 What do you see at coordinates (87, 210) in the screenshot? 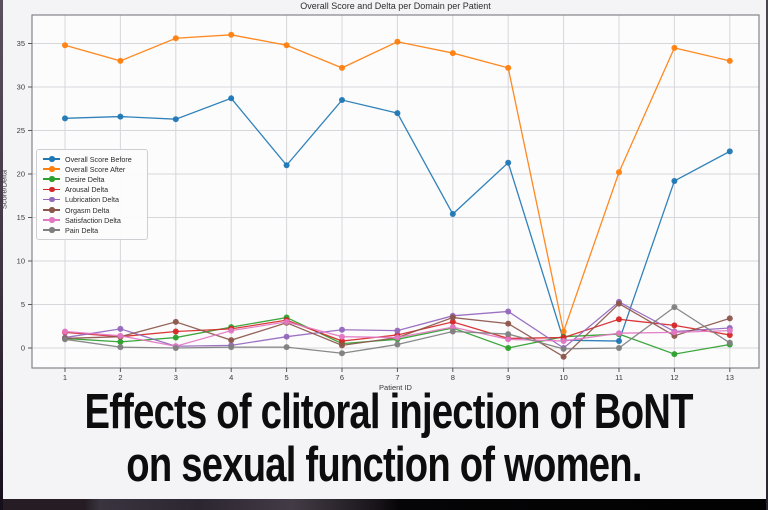
I see `legend-item-label: Orgasm Delta` at bounding box center [87, 210].